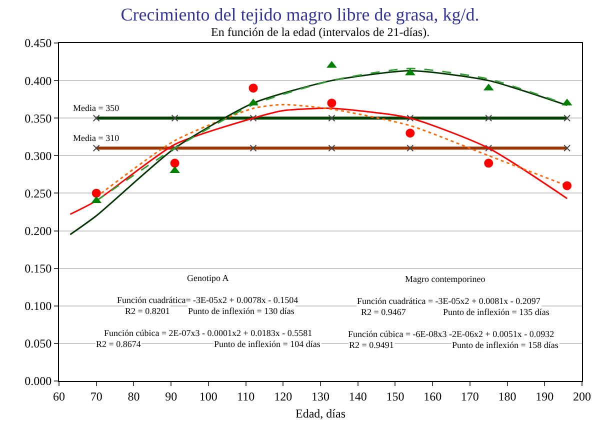 The height and width of the screenshot is (425, 600). What do you see at coordinates (38, 269) in the screenshot?
I see `y-tick-label: 0.150` at bounding box center [38, 269].